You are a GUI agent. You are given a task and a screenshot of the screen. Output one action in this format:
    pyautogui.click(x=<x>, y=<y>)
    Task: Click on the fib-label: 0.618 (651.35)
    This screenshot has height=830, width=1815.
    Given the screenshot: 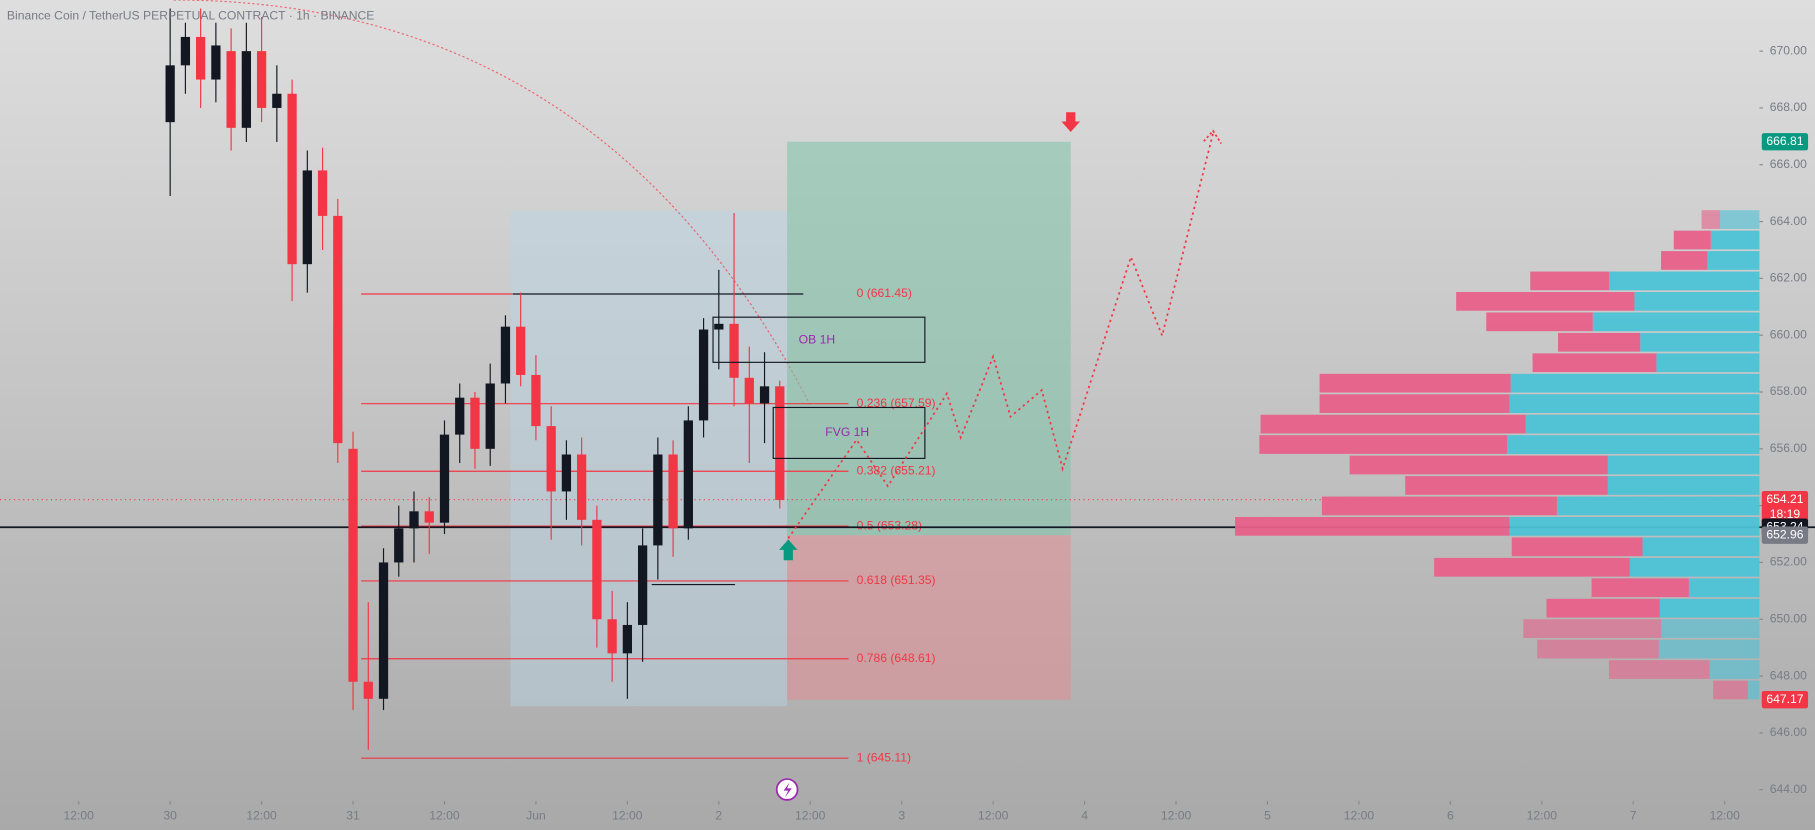 What is the action you would take?
    pyautogui.click(x=896, y=580)
    